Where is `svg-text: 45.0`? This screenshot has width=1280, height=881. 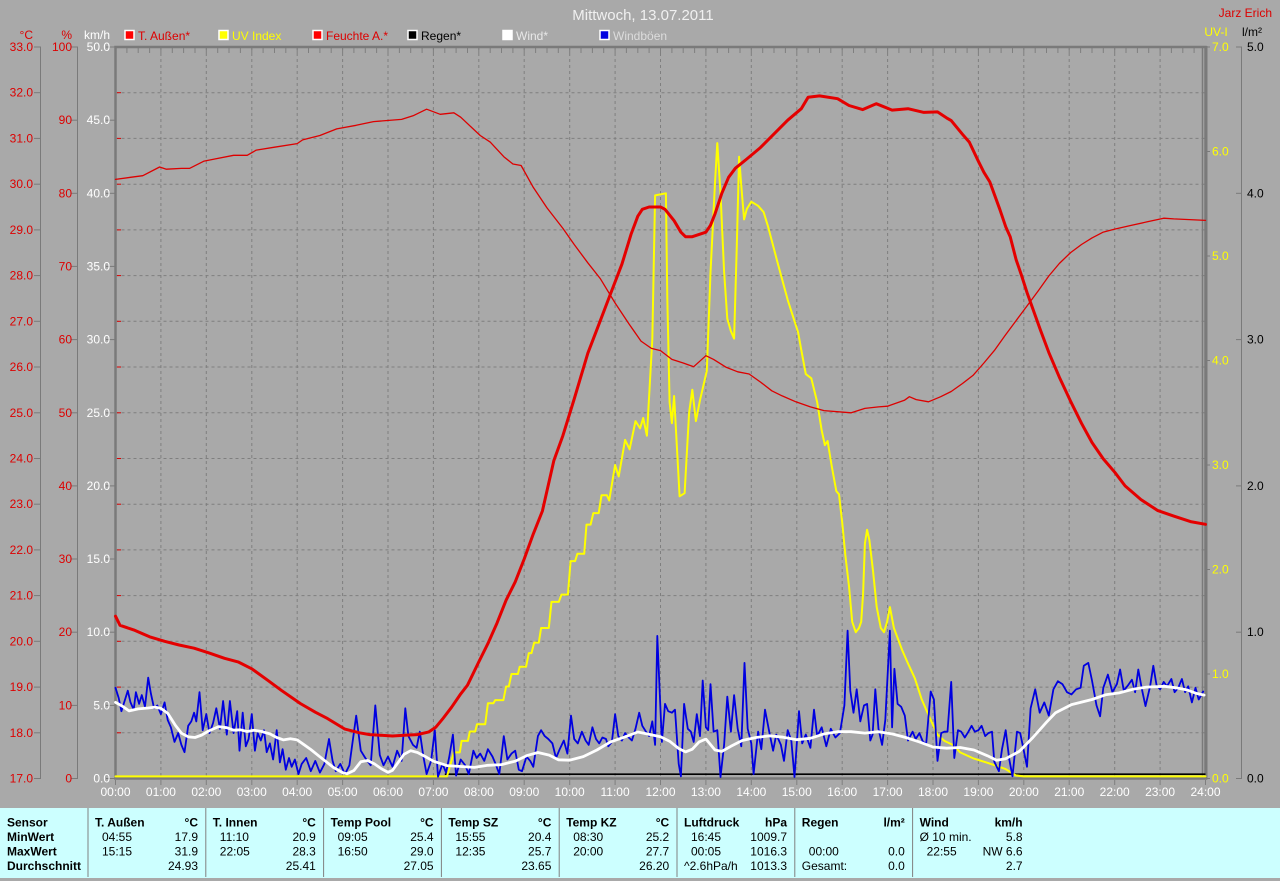
svg-text: 45.0 is located at coordinates (99, 120).